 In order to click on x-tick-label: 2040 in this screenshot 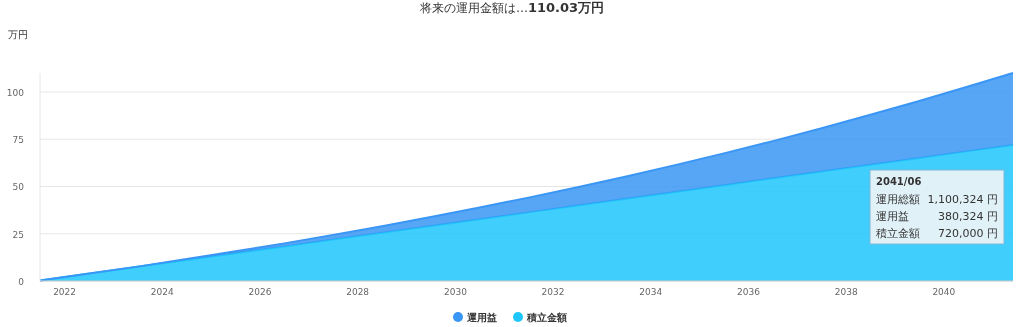, I will do `click(944, 292)`.